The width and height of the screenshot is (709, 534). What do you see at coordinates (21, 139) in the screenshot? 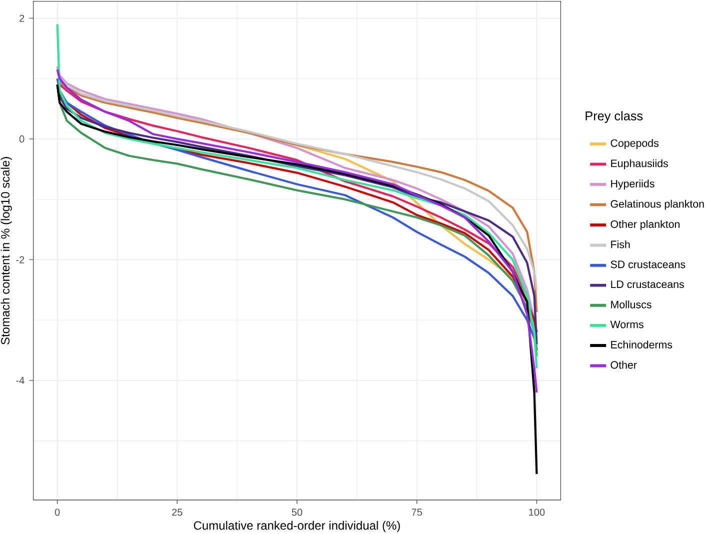
I see `y-tick-label: 0` at bounding box center [21, 139].